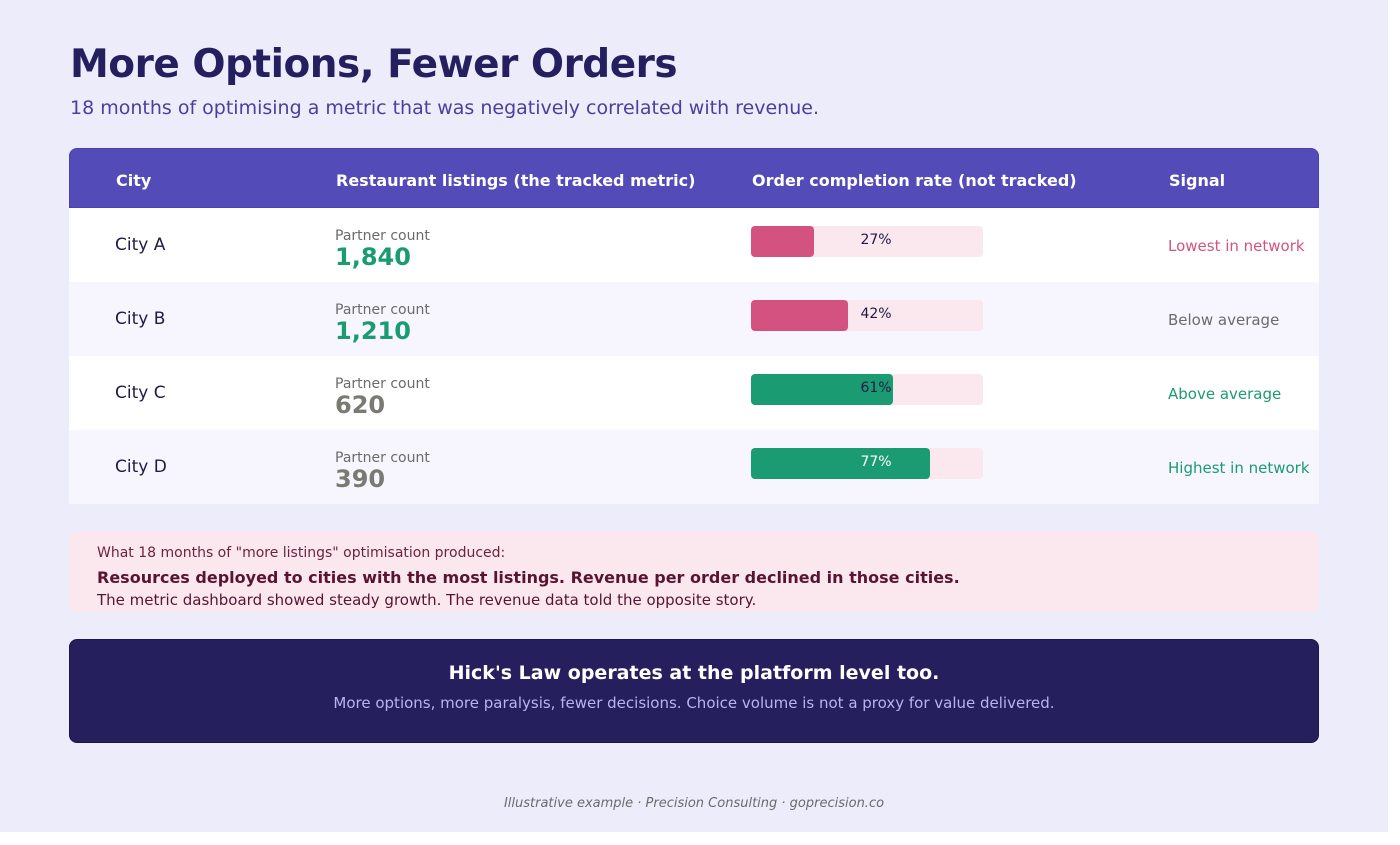 This screenshot has width=1400, height=845. What do you see at coordinates (1239, 468) in the screenshot?
I see `signal-text: Highest in network` at bounding box center [1239, 468].